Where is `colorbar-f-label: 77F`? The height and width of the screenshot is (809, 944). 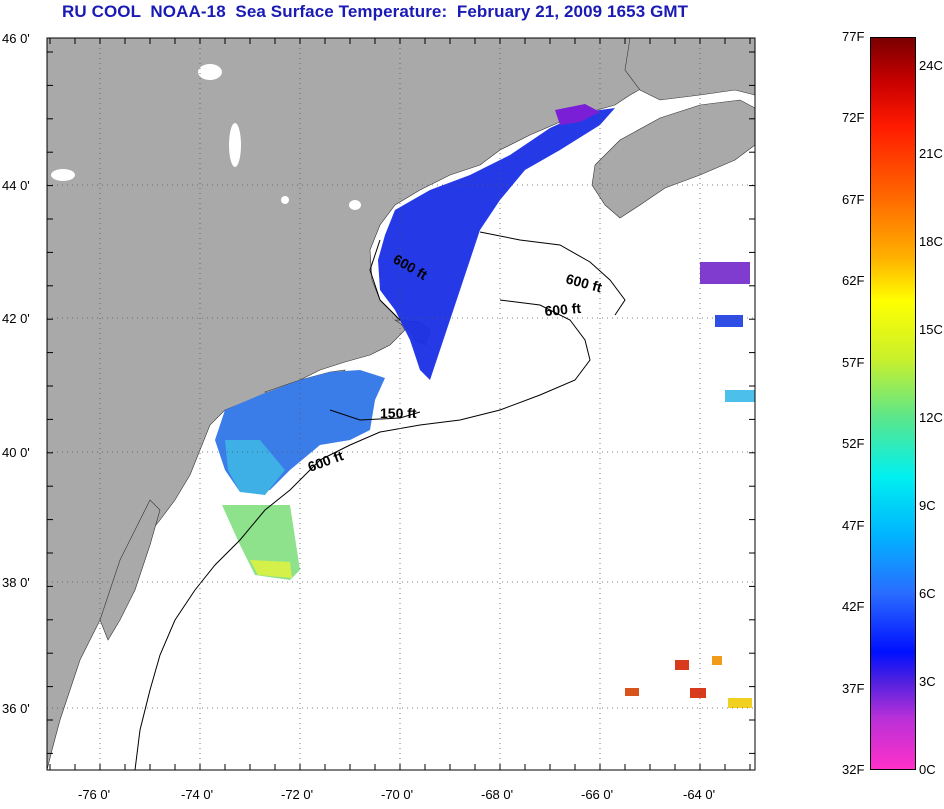
colorbar-f-label: 77F is located at coordinates (853, 36).